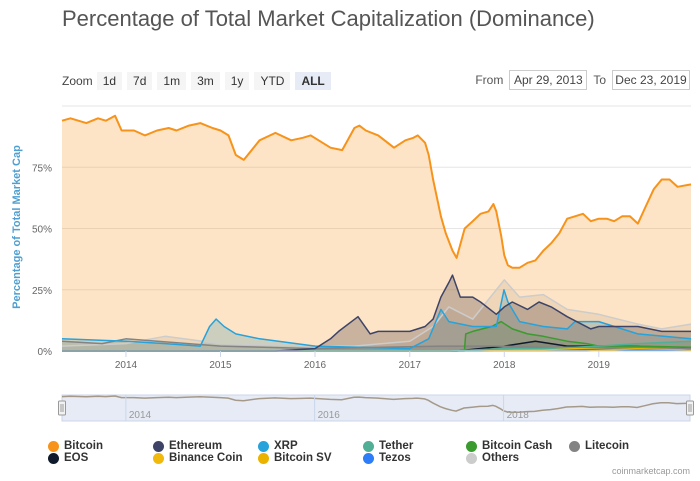 The width and height of the screenshot is (700, 481). What do you see at coordinates (286, 446) in the screenshot?
I see `legend-label: XRP` at bounding box center [286, 446].